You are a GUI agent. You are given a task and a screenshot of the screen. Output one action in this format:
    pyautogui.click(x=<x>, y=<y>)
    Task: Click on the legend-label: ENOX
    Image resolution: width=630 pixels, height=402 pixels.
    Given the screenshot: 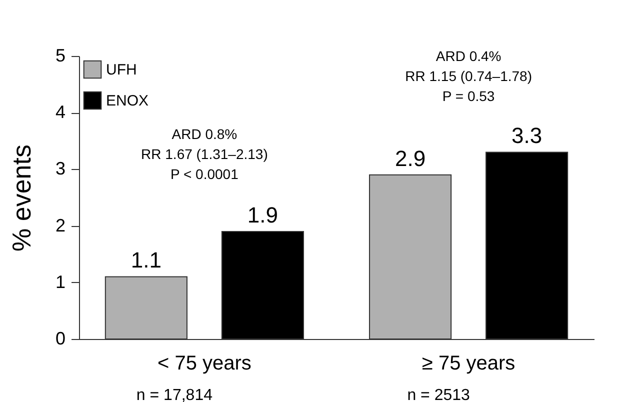 What is the action you would take?
    pyautogui.click(x=127, y=101)
    